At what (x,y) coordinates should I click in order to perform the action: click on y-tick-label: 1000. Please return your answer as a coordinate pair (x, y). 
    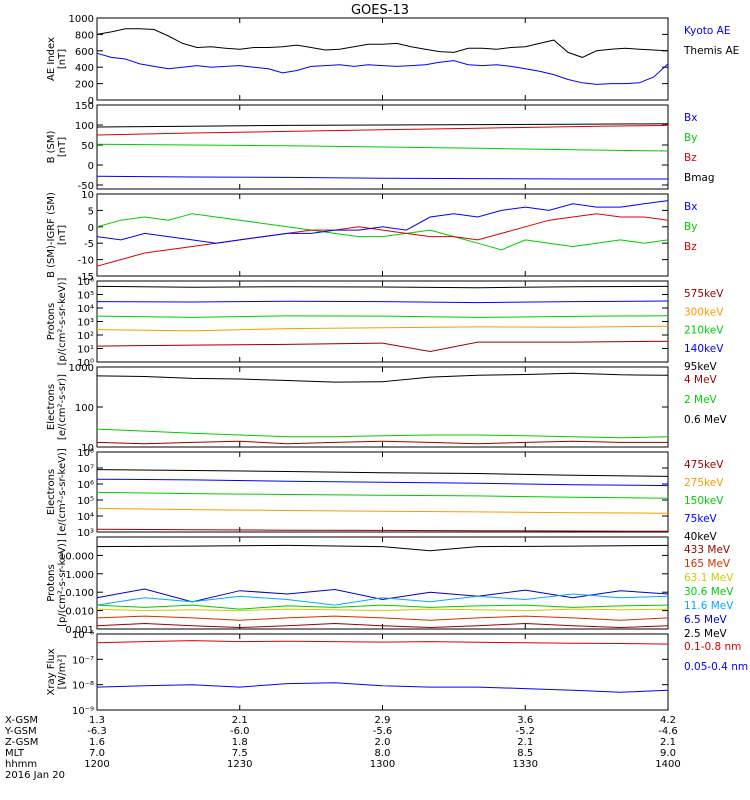
    Looking at the image, I should click on (81, 368).